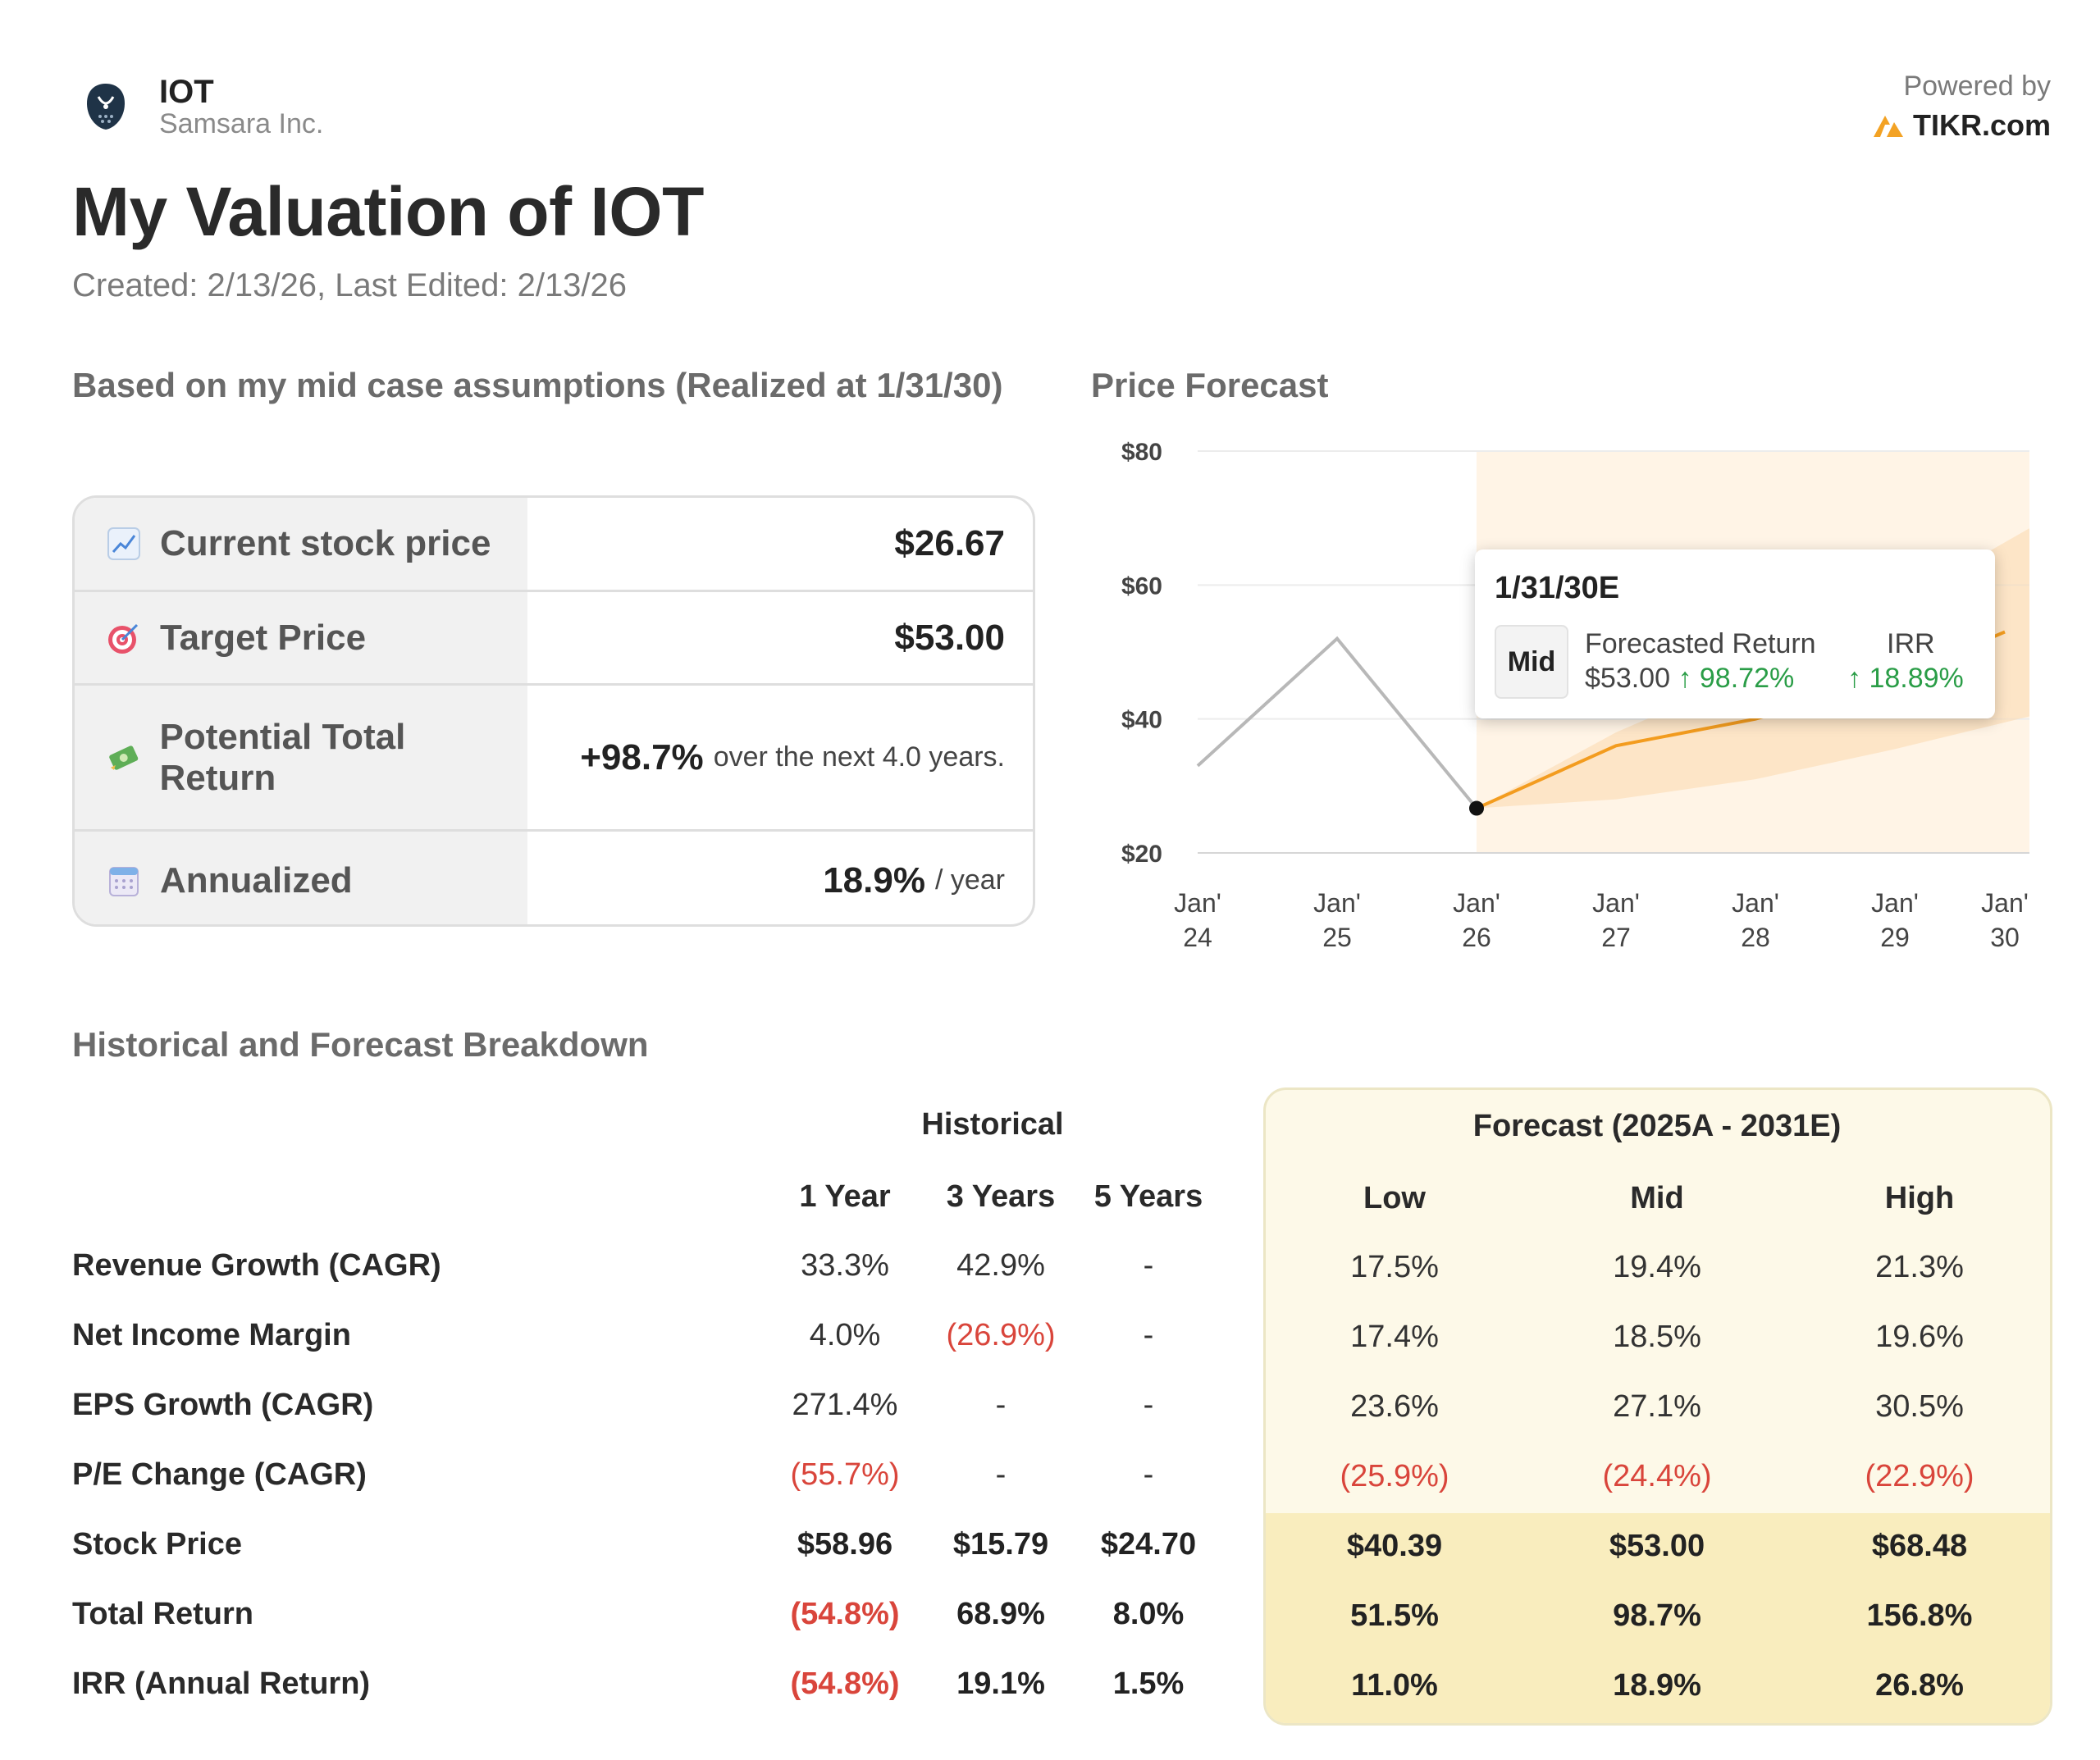 This screenshot has width=2100, height=1760. What do you see at coordinates (950, 637) in the screenshot?
I see `target-price-value: $53.00` at bounding box center [950, 637].